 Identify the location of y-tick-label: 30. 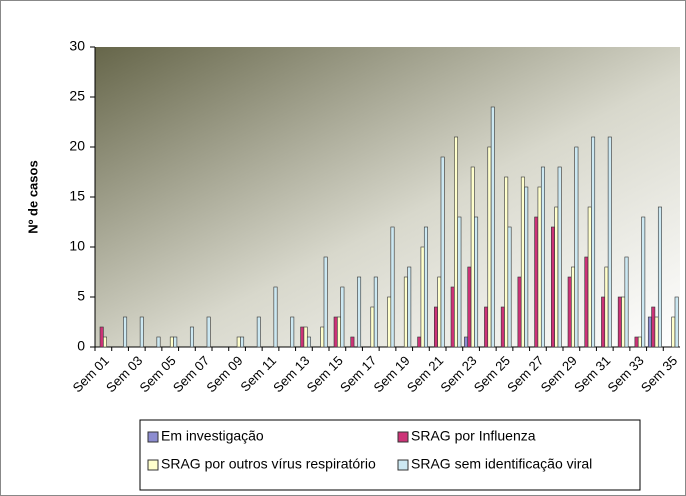
(77, 46).